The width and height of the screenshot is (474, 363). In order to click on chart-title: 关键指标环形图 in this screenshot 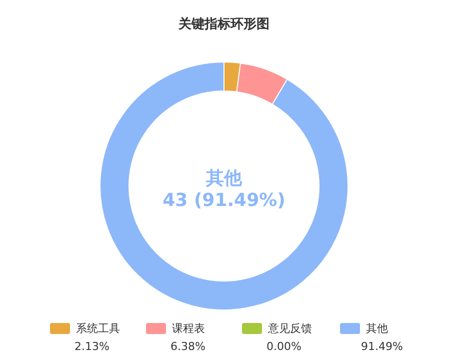, I will do `click(224, 24)`.